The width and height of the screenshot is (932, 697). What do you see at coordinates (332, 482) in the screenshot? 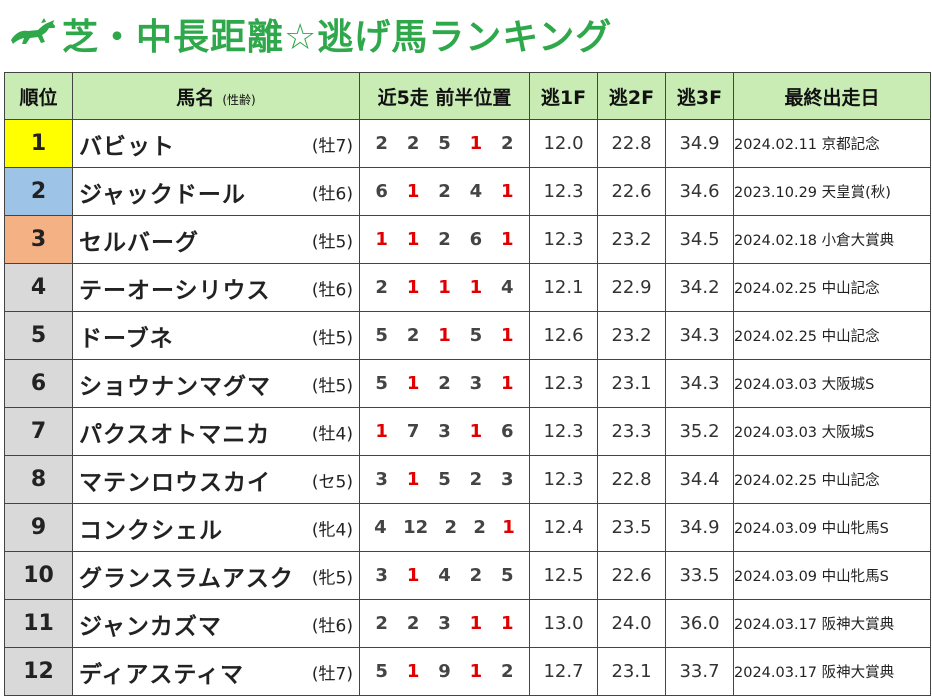
I see `horse-sex-age: (セ5)` at bounding box center [332, 482].